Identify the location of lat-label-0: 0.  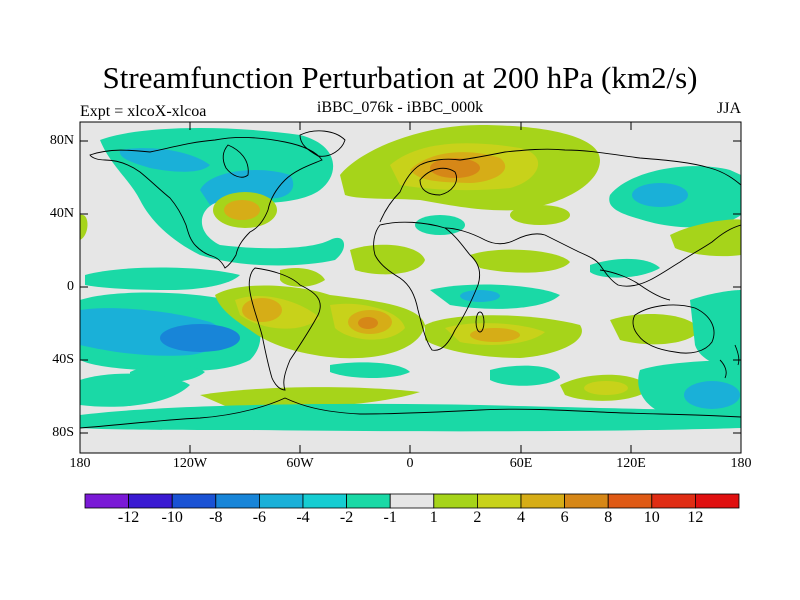
(70, 286).